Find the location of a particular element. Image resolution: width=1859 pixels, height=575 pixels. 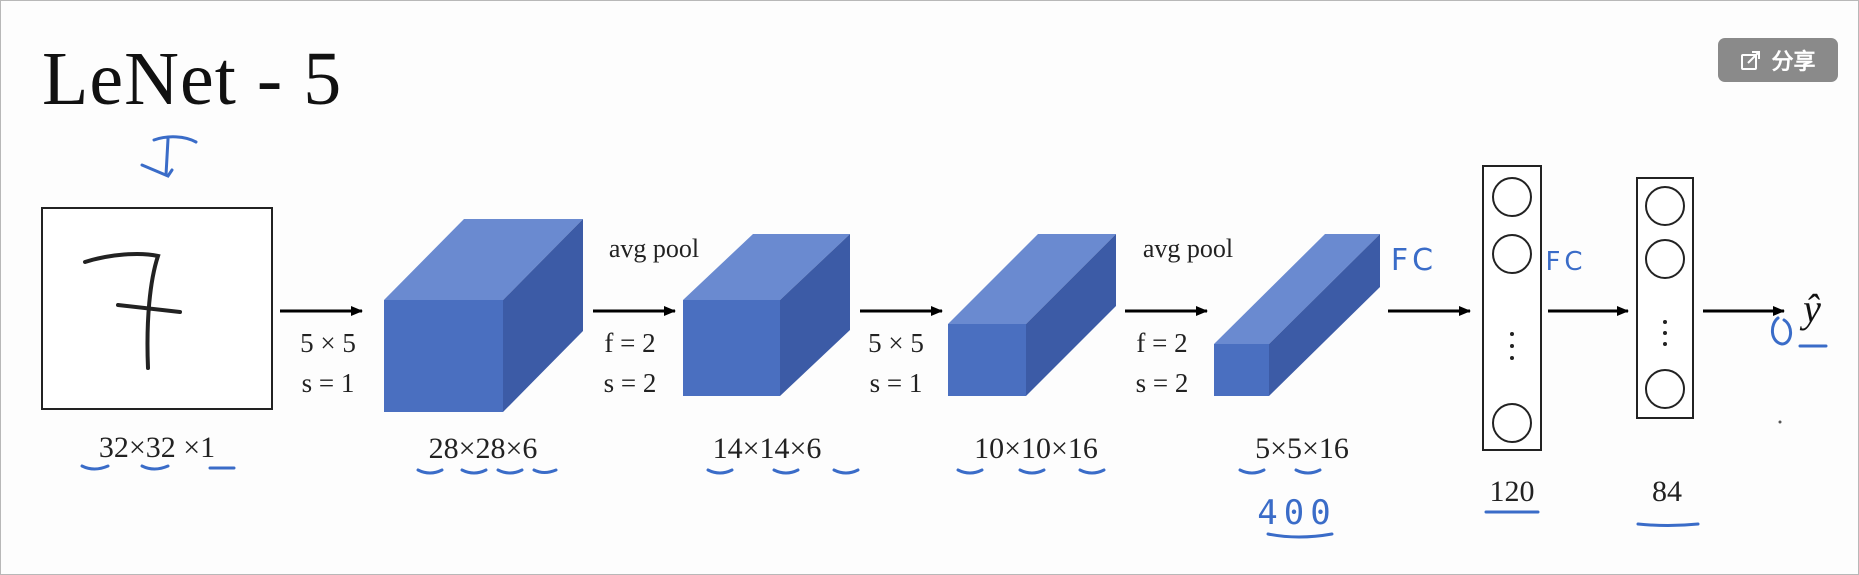

flatten-annotation: 400 is located at coordinates (1296, 513).